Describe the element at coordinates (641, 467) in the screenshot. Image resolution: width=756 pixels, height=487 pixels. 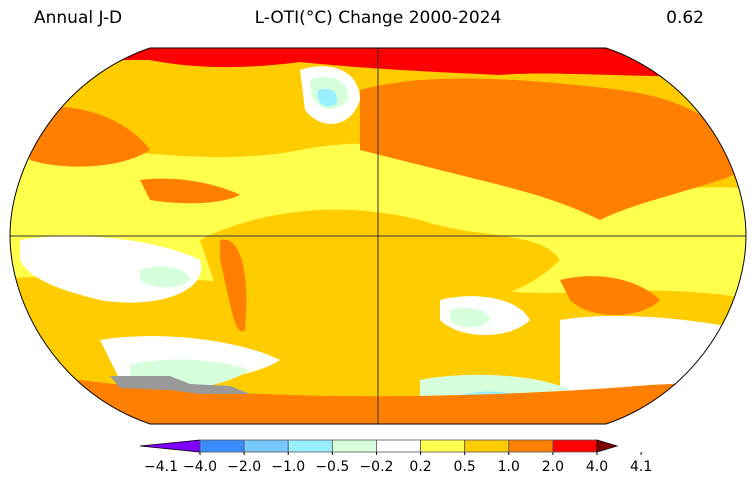
I see `colorbar-tick-label: 4.1` at that location.